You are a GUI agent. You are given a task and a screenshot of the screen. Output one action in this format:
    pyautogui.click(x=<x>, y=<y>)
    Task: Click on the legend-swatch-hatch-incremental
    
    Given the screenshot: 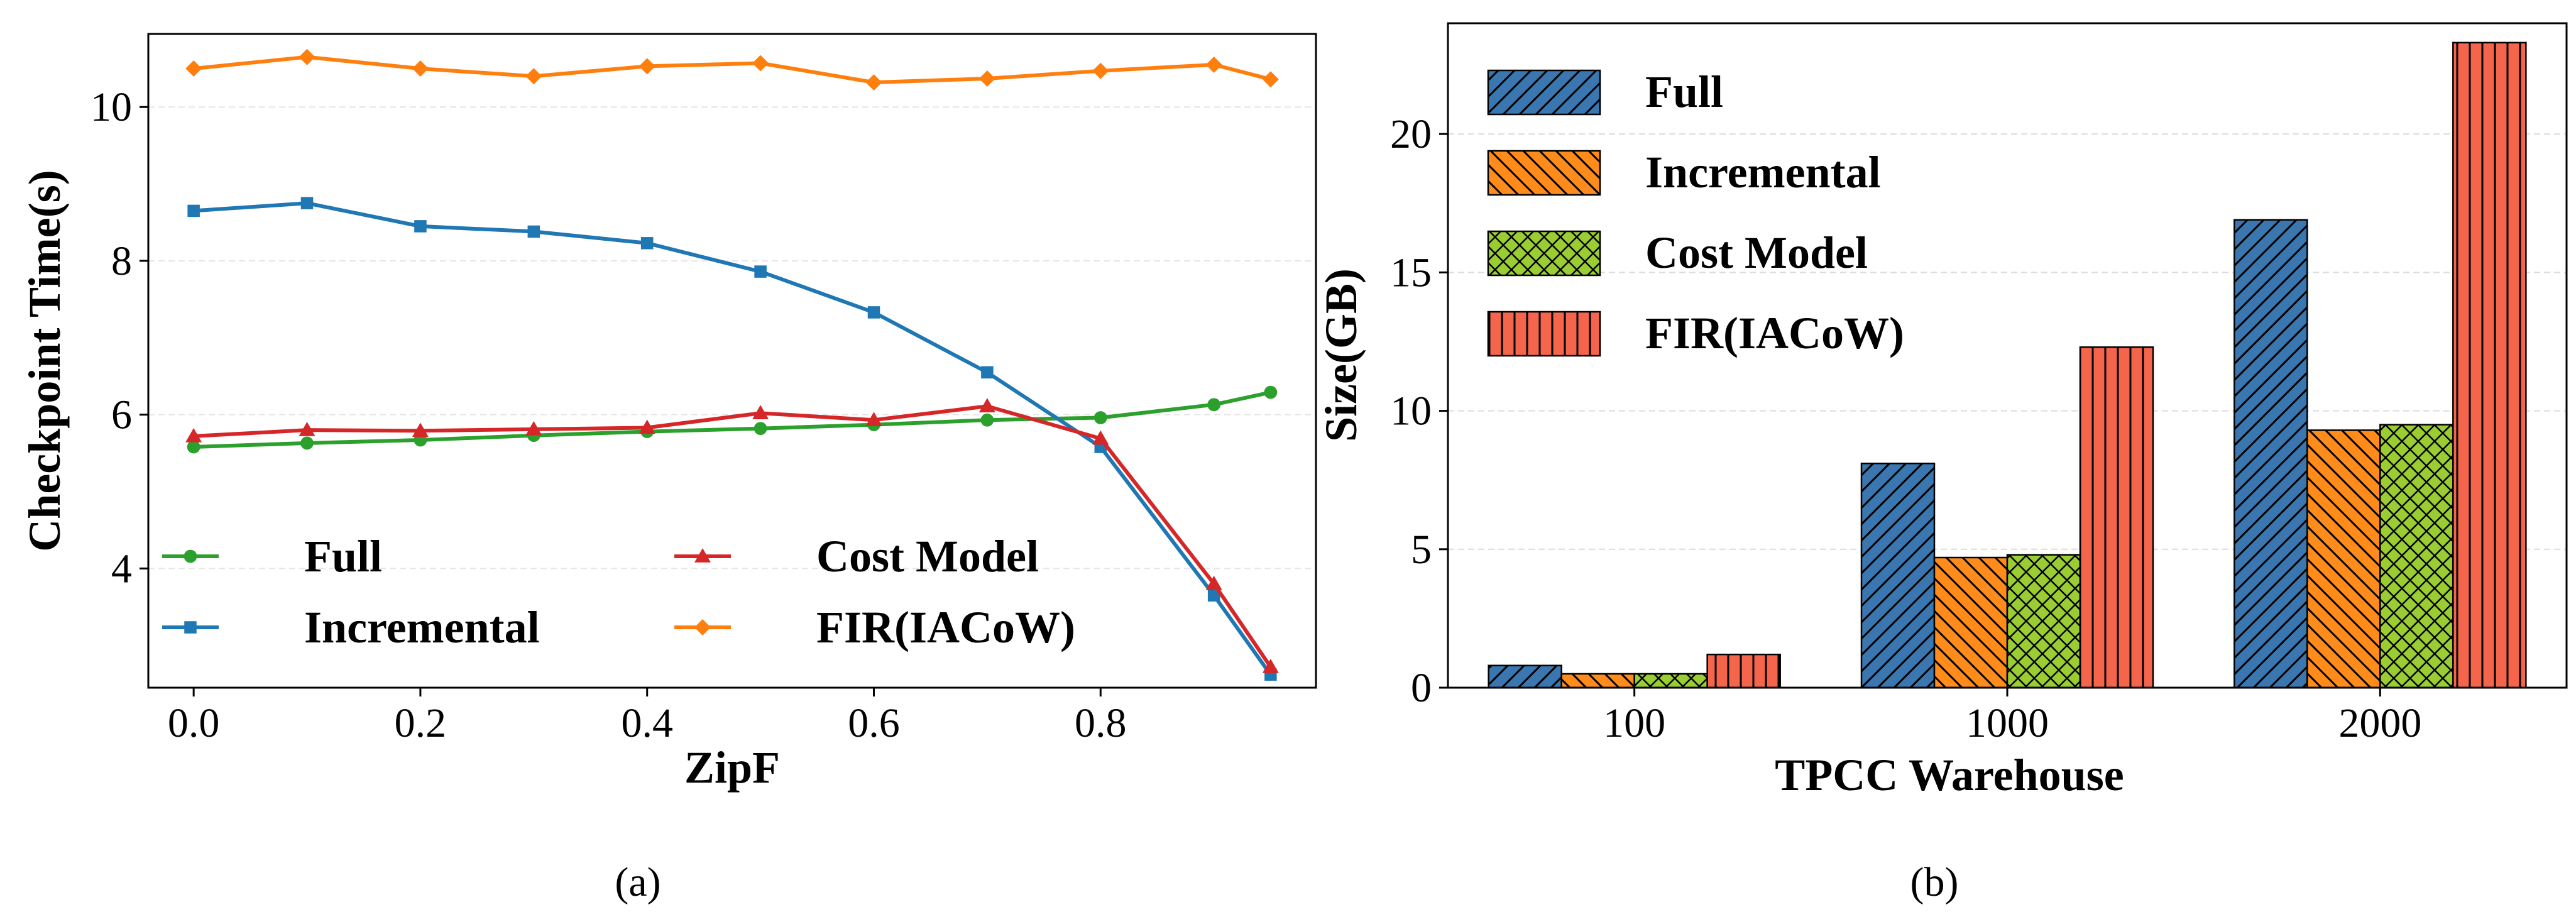 What is the action you would take?
    pyautogui.click(x=1544, y=173)
    